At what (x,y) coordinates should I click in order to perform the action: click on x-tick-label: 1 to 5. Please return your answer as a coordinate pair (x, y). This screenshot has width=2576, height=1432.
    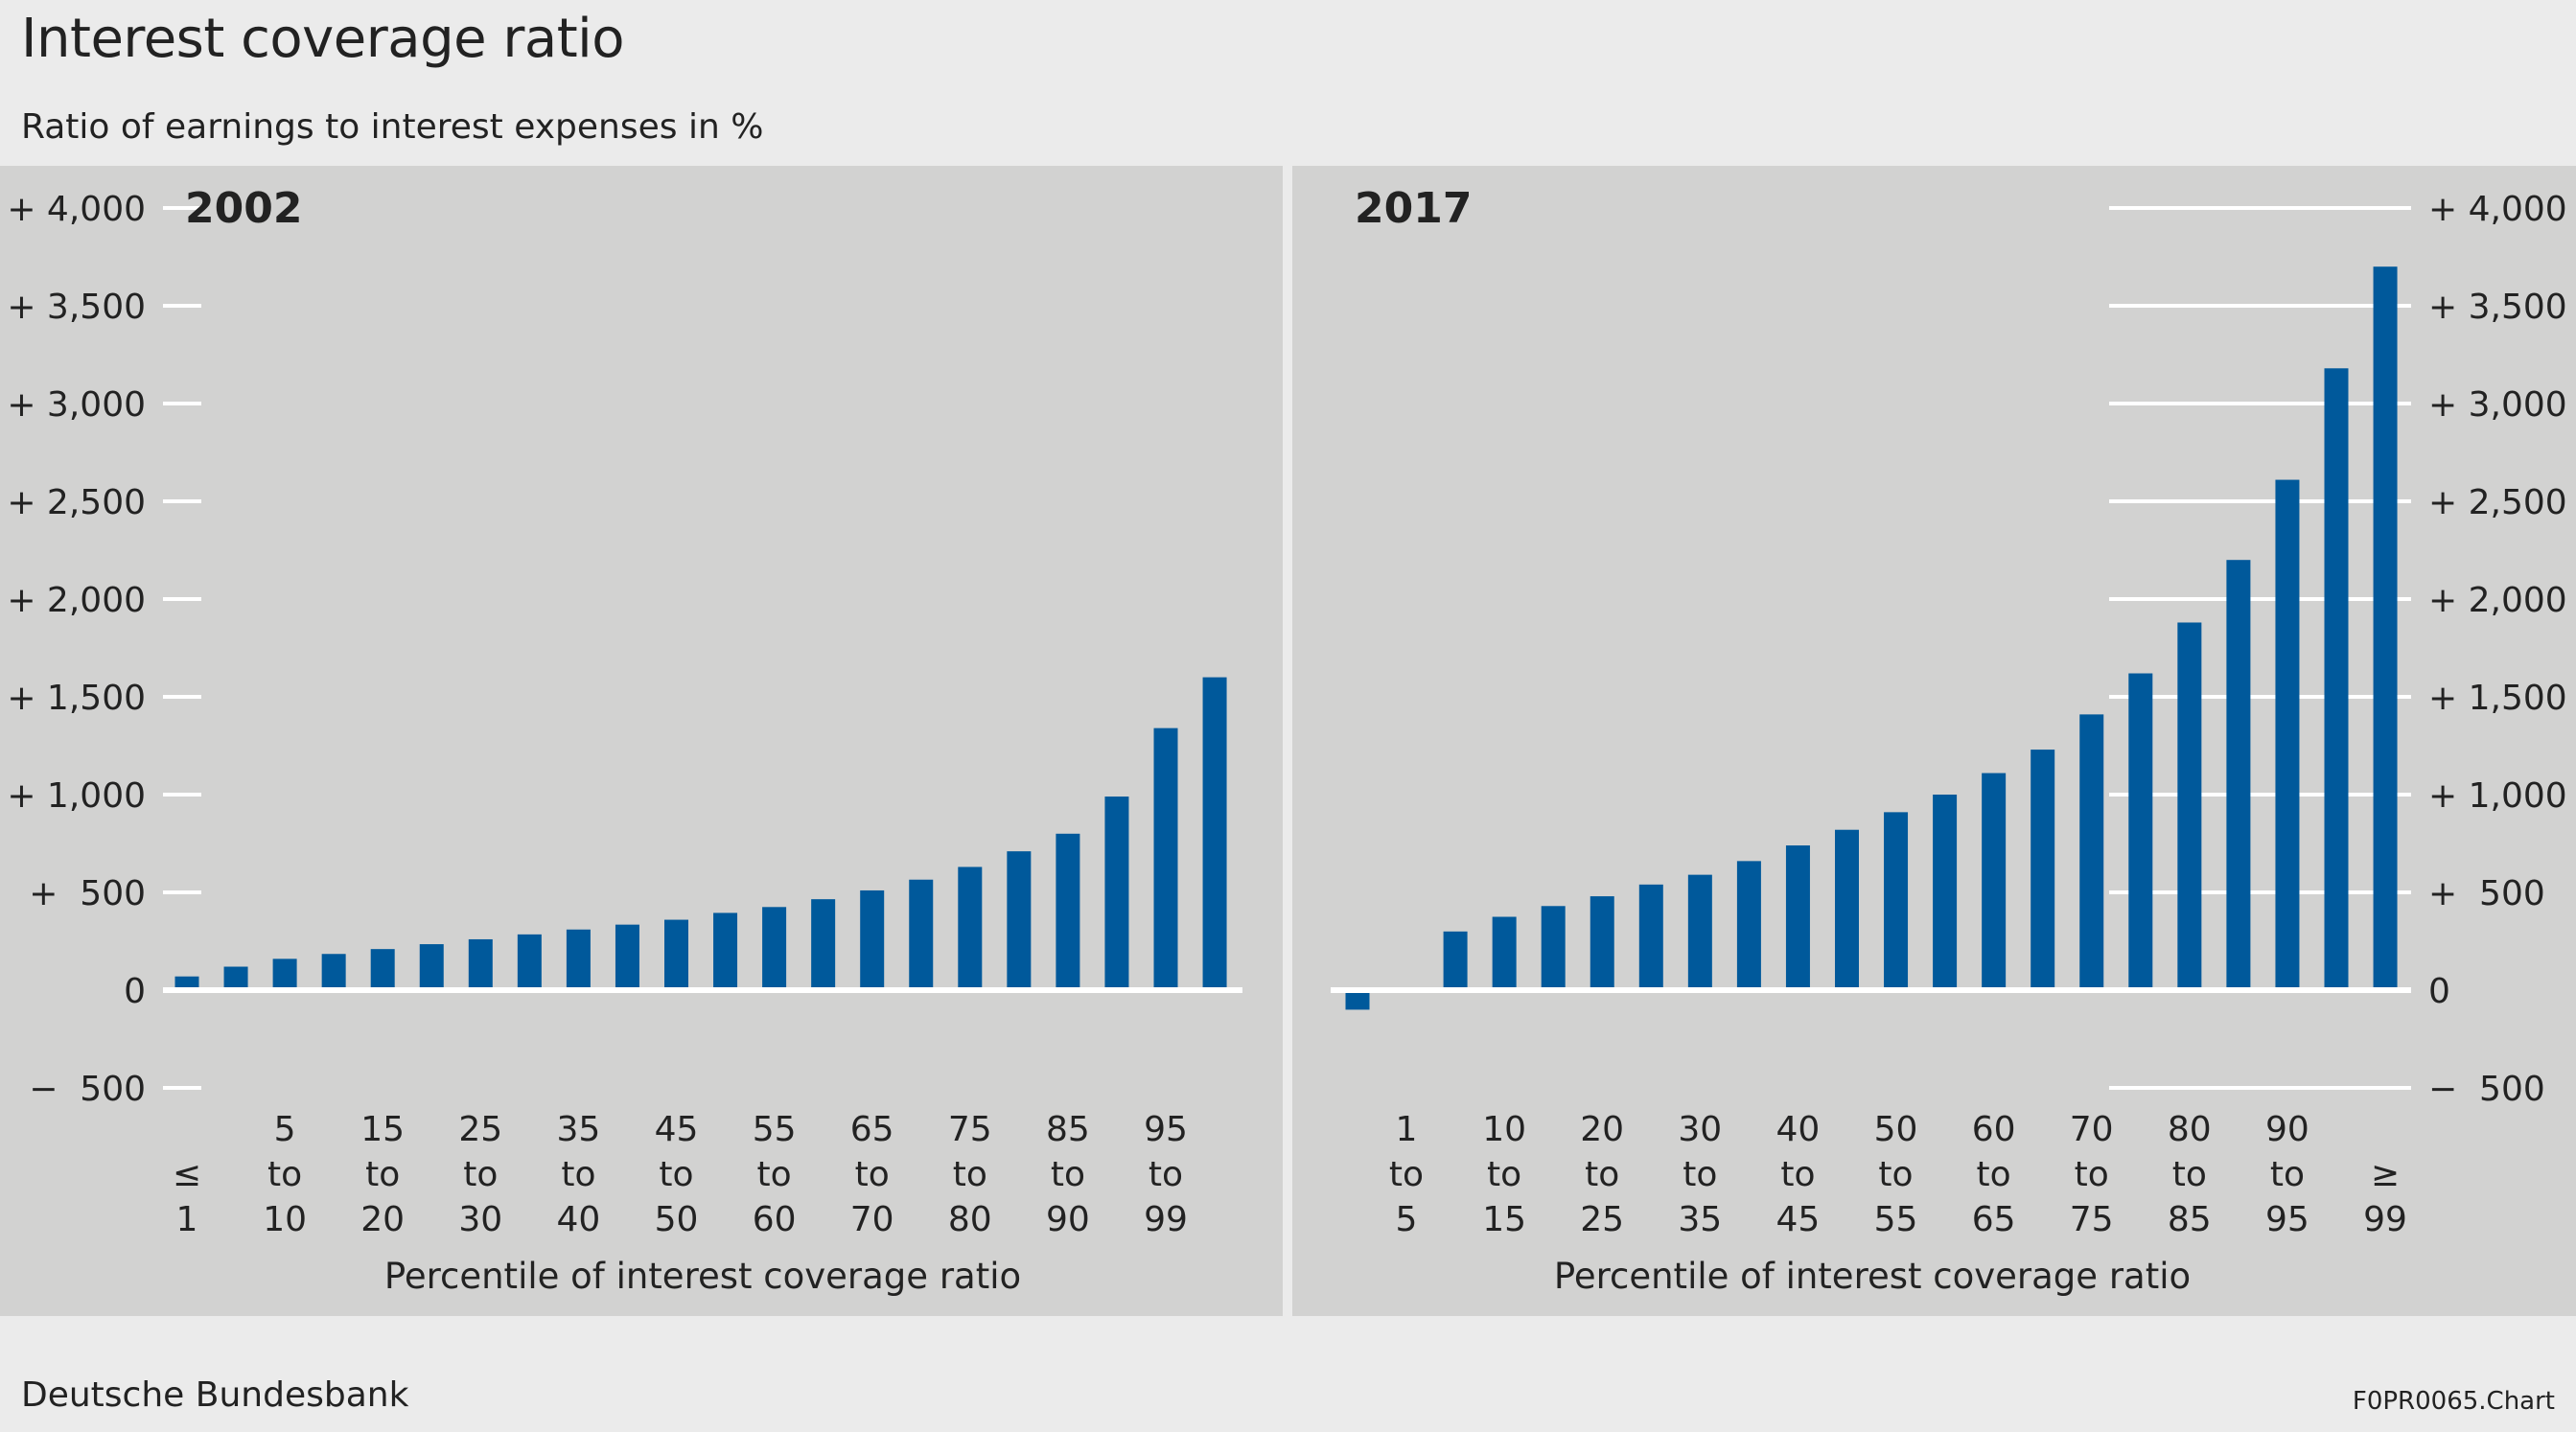
    Looking at the image, I should click on (1407, 1174).